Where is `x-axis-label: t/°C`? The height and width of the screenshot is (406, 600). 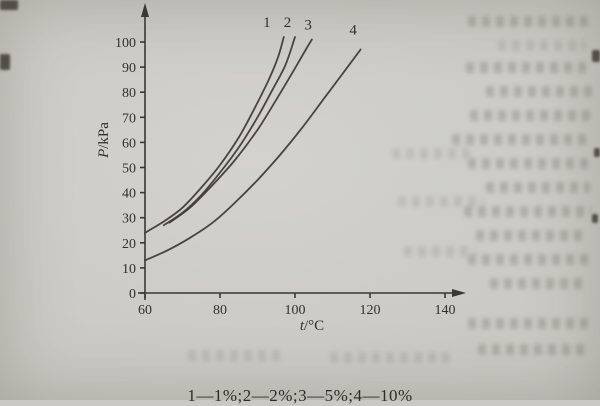 x-axis-label: t/°C is located at coordinates (312, 326).